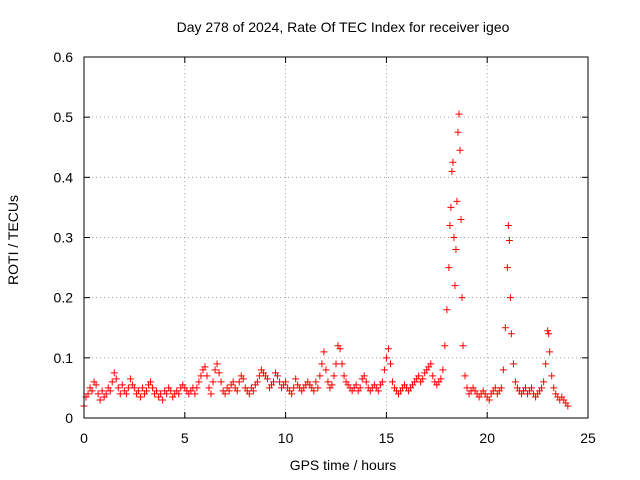 Image resolution: width=640 pixels, height=480 pixels. What do you see at coordinates (13, 240) in the screenshot?
I see `y-axis-label: ROTI / TECUs` at bounding box center [13, 240].